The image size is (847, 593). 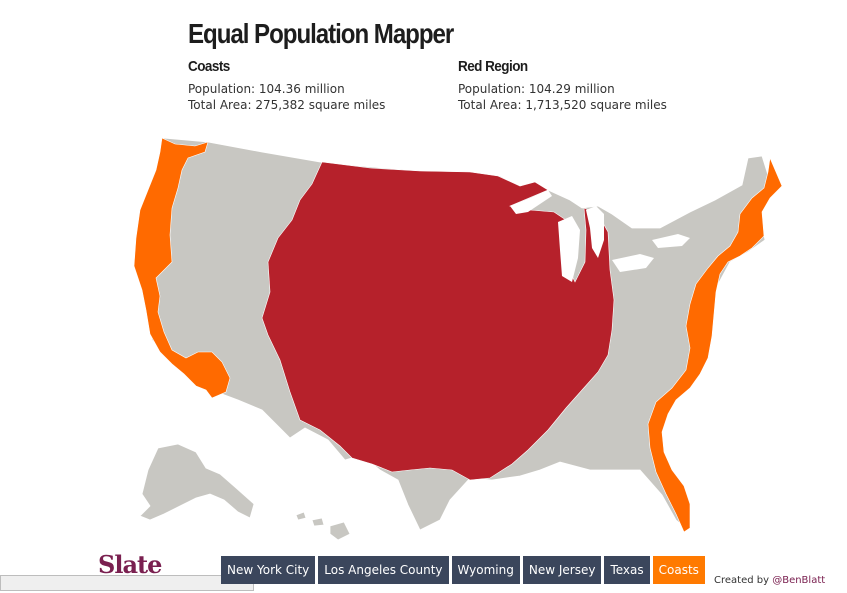 What do you see at coordinates (287, 105) in the screenshot?
I see `coasts-area: Total Area: 275,382 square miles` at bounding box center [287, 105].